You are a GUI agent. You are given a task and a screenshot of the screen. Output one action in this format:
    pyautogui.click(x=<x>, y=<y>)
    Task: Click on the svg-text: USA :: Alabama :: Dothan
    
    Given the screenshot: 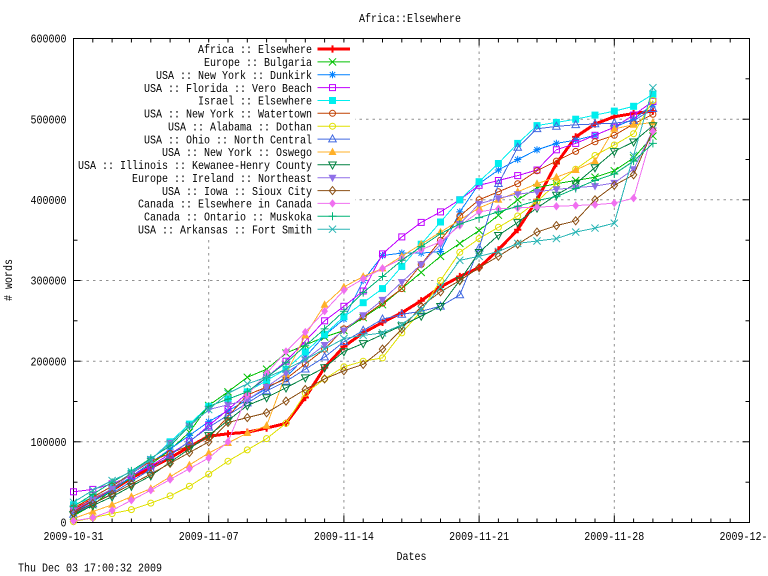 What is the action you would take?
    pyautogui.click(x=240, y=127)
    